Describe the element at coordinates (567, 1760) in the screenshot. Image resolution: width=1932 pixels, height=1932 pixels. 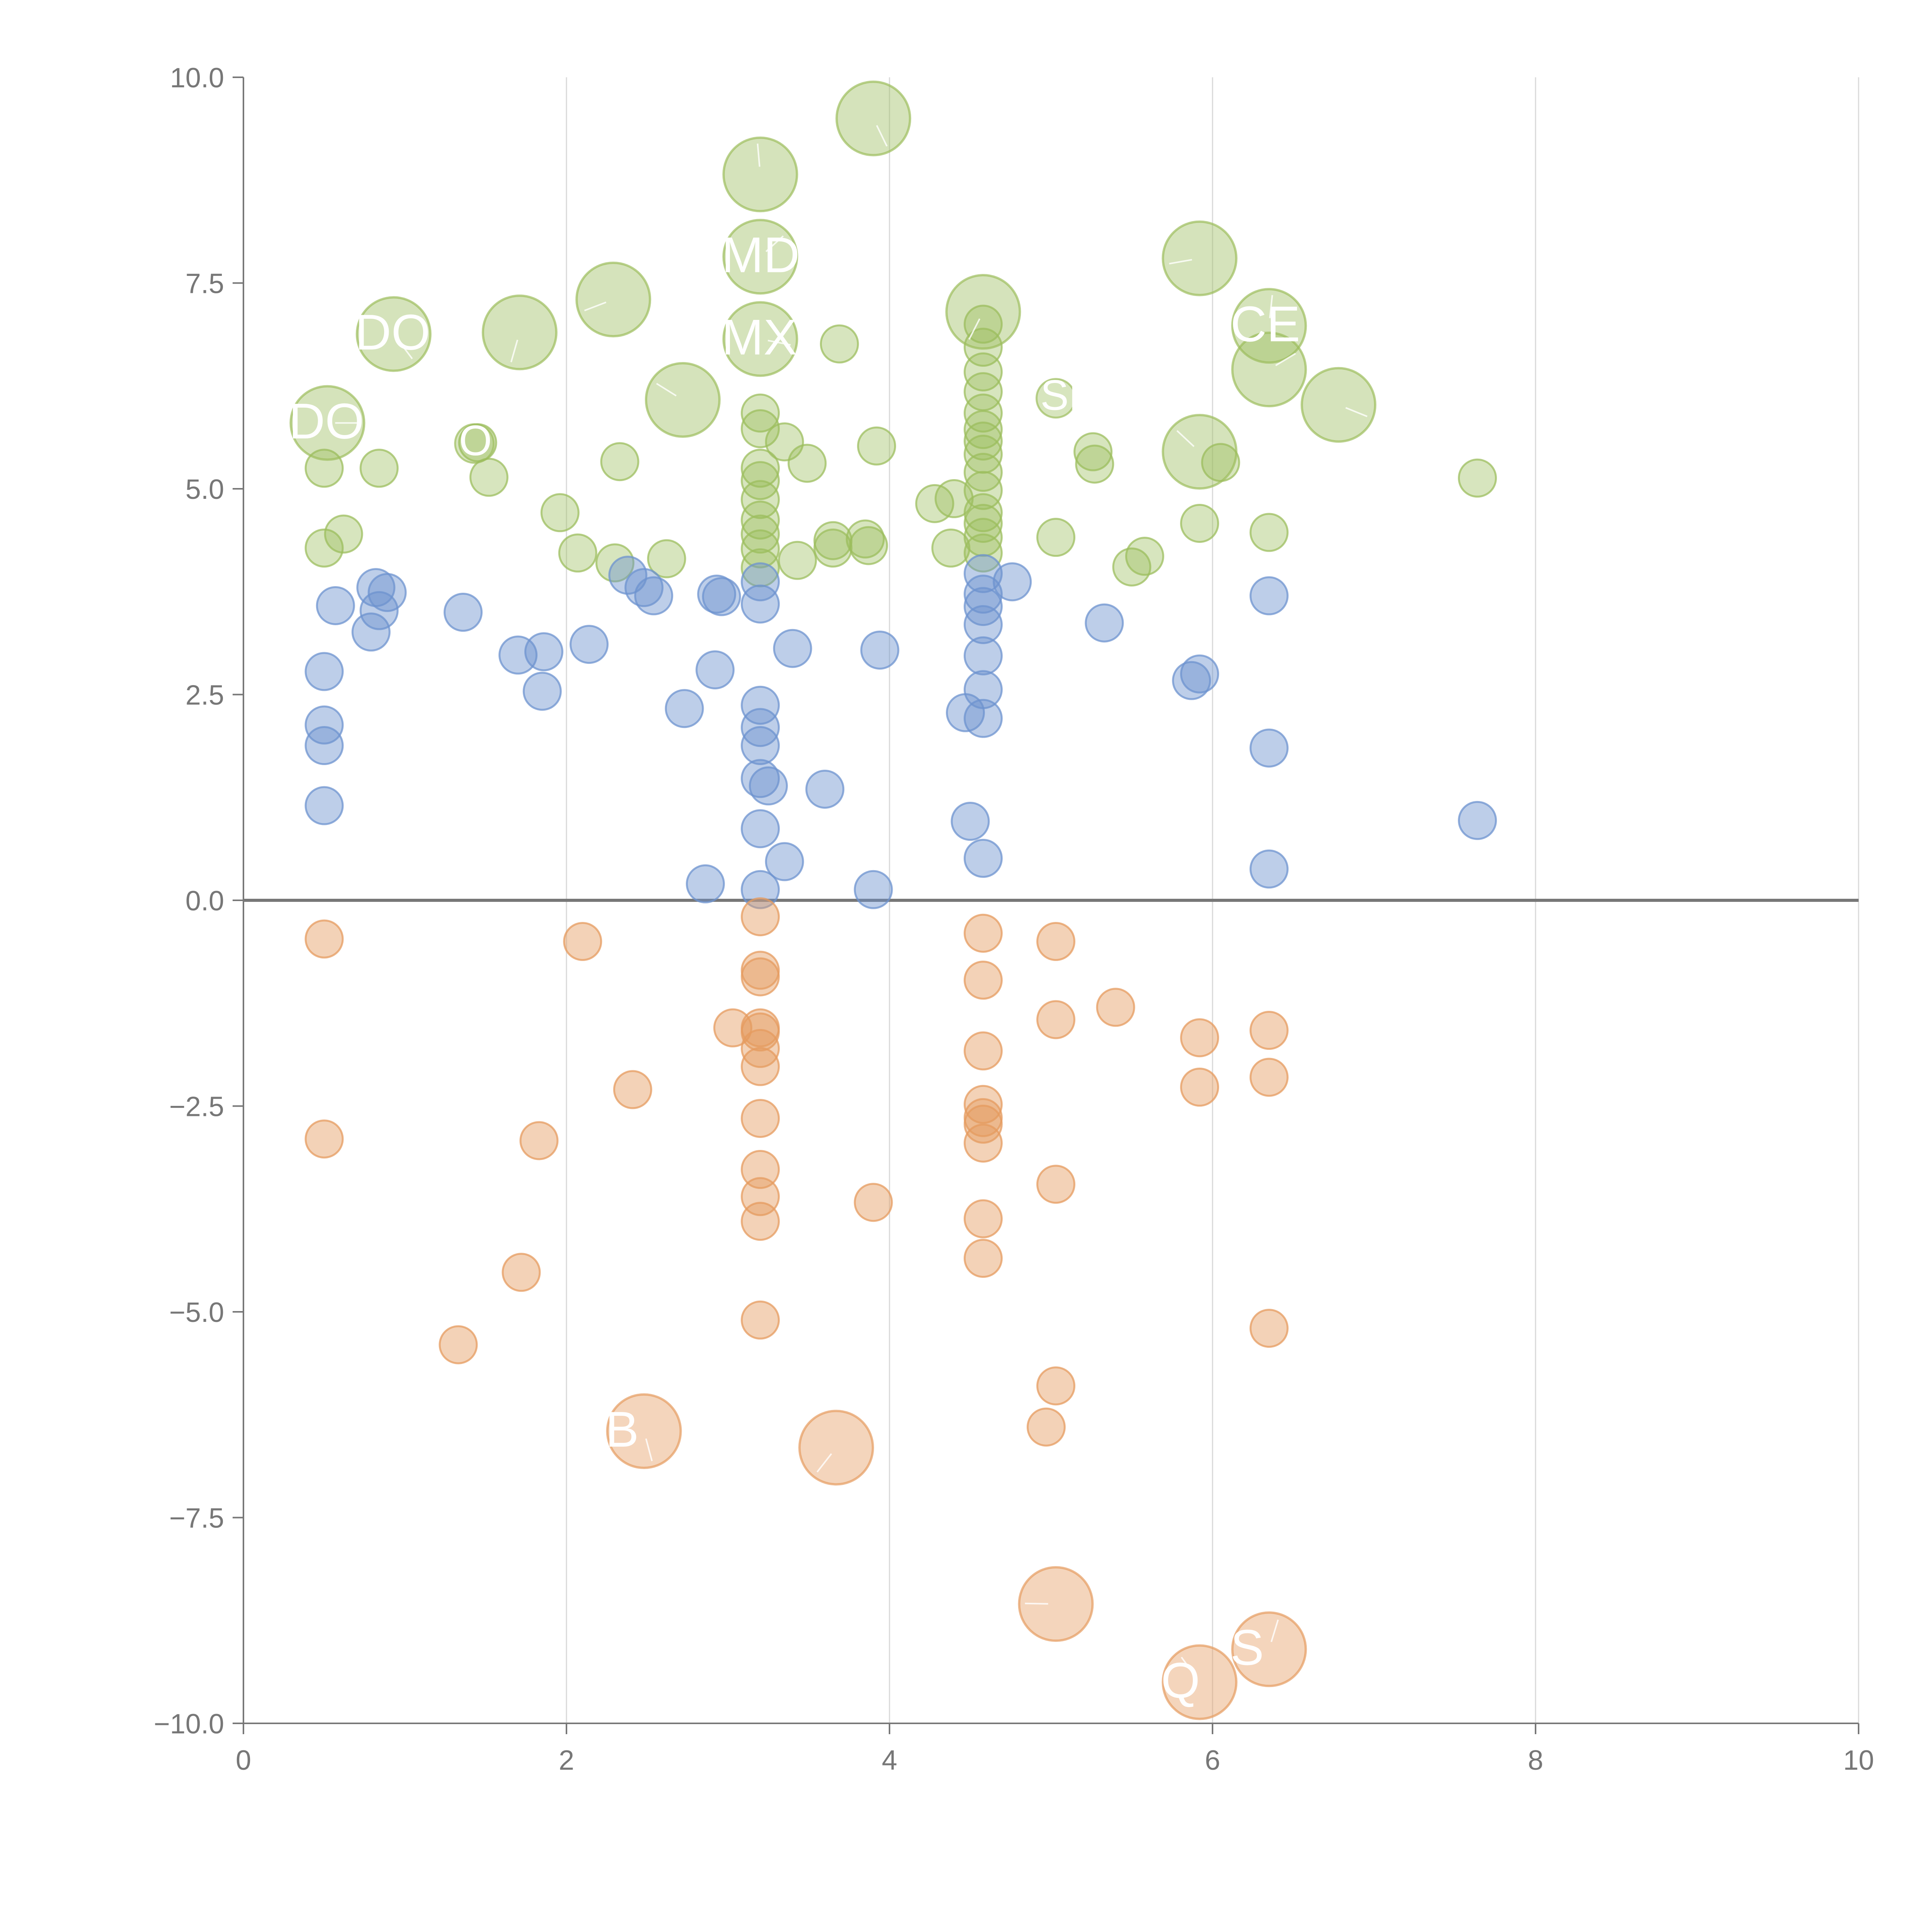
I see `x-tick-label: 2` at that location.